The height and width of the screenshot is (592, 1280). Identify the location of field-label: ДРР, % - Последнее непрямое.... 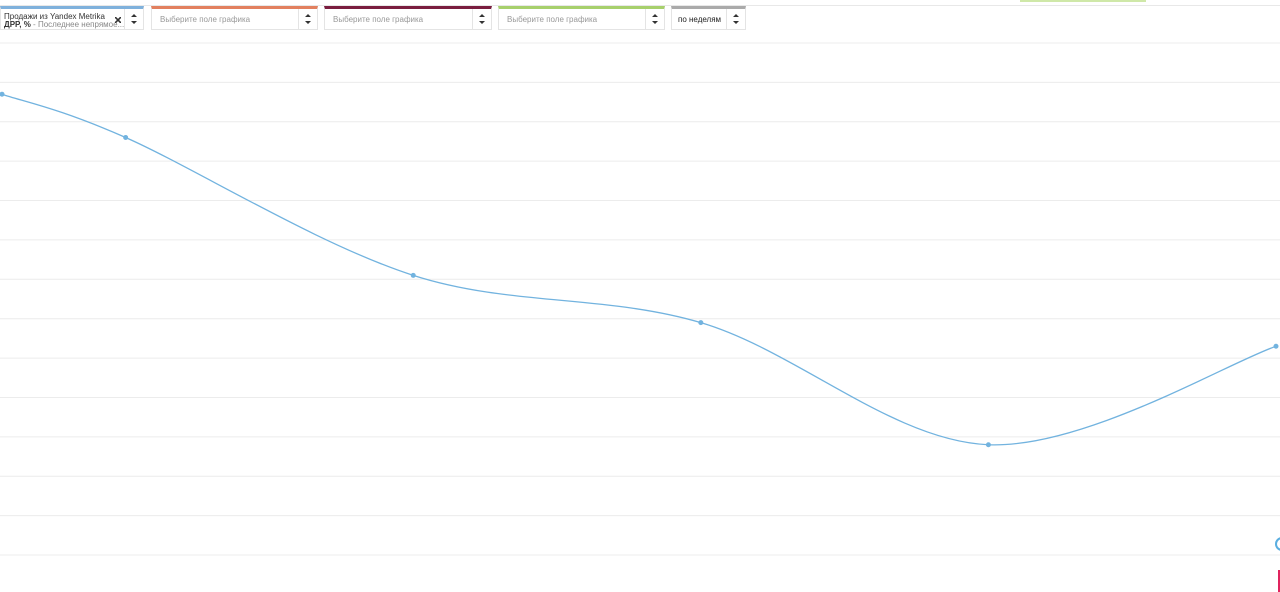
(64, 24).